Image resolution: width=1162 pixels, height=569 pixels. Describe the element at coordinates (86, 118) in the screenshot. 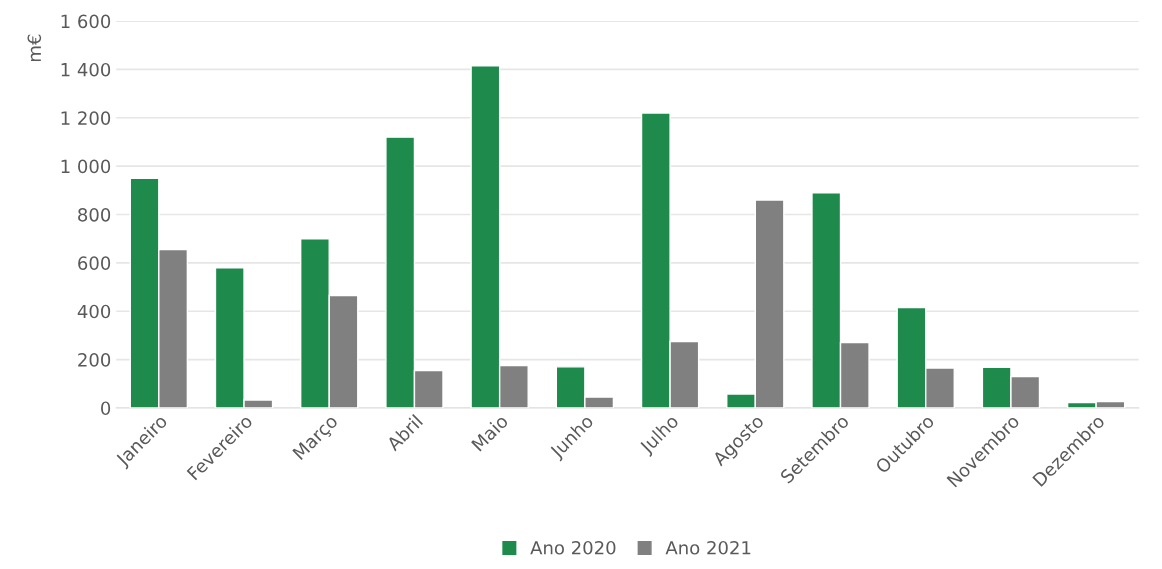

I see `y-tick-label: 1 200` at that location.